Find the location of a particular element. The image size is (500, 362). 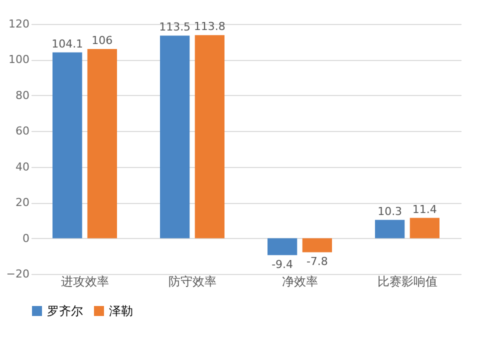

data-label: 113.8 is located at coordinates (210, 27).